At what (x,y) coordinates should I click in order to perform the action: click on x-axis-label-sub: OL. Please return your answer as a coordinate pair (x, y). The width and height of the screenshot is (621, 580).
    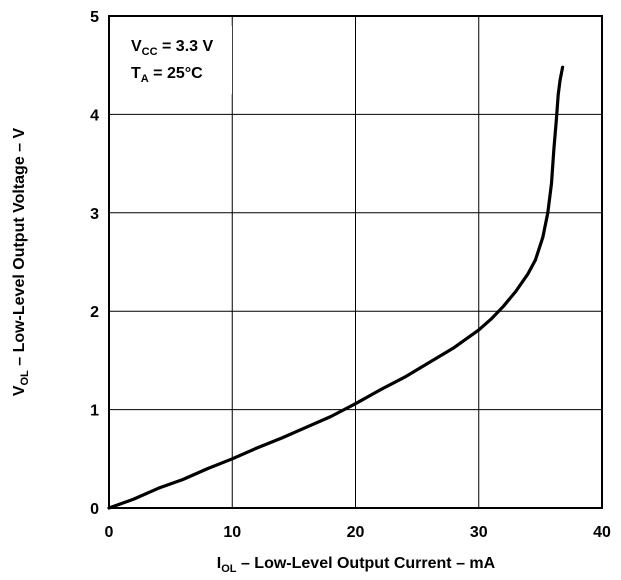
    Looking at the image, I should click on (229, 569).